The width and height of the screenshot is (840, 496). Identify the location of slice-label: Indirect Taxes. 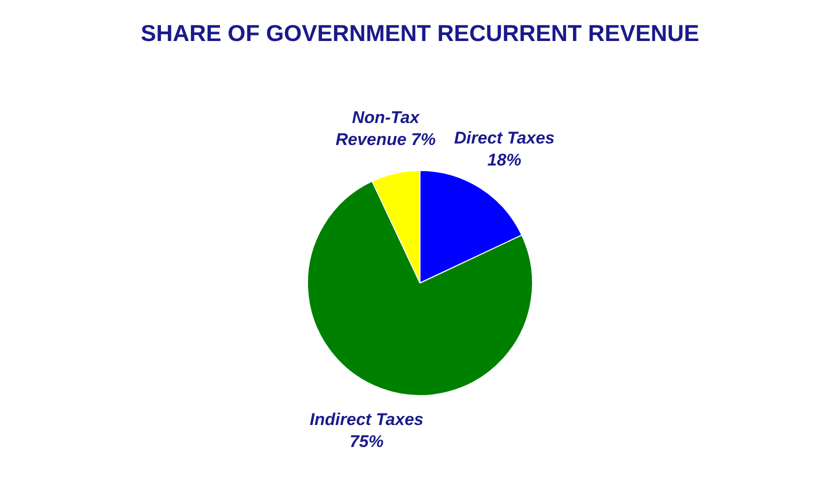
(367, 419).